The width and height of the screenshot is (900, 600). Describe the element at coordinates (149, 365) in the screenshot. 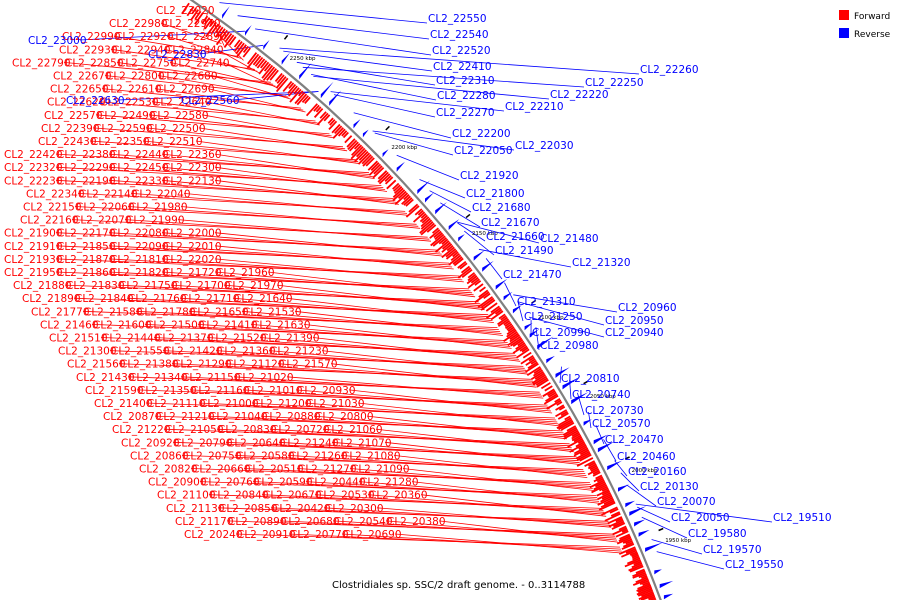

I see `forward-gene-label: CL2_21380` at that location.